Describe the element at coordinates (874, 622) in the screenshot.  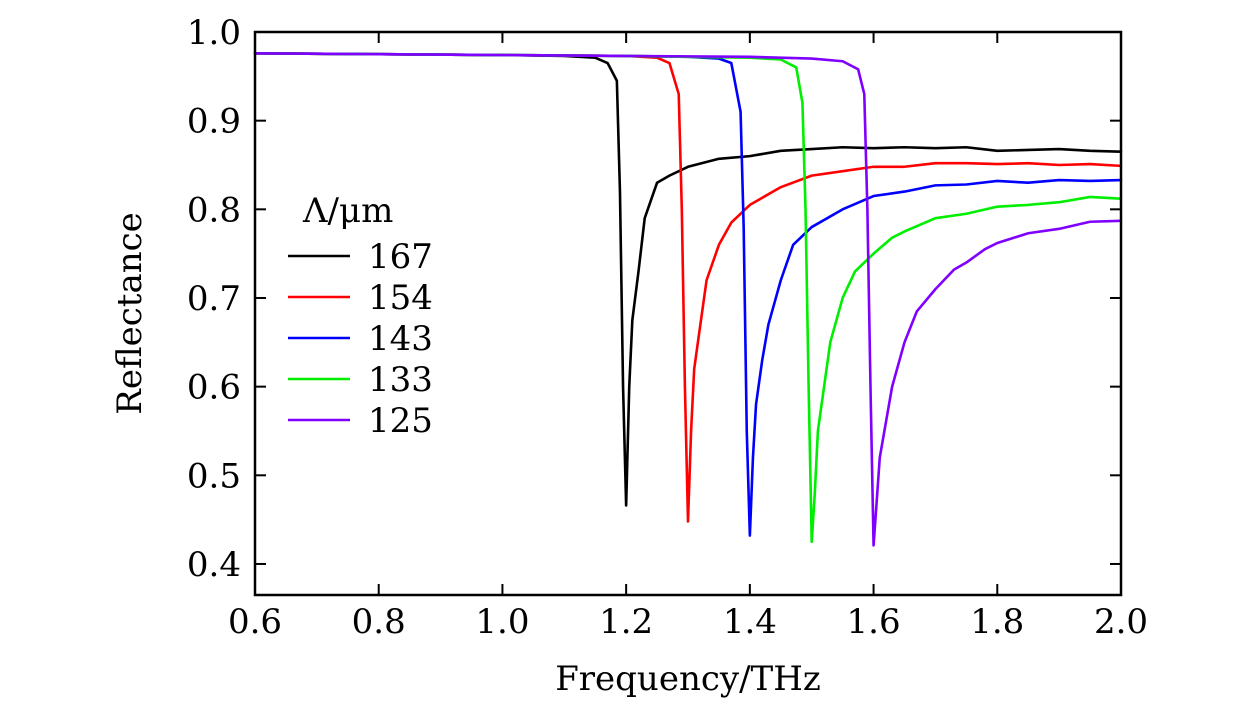
I see `x-tick-label: 1.6` at that location.